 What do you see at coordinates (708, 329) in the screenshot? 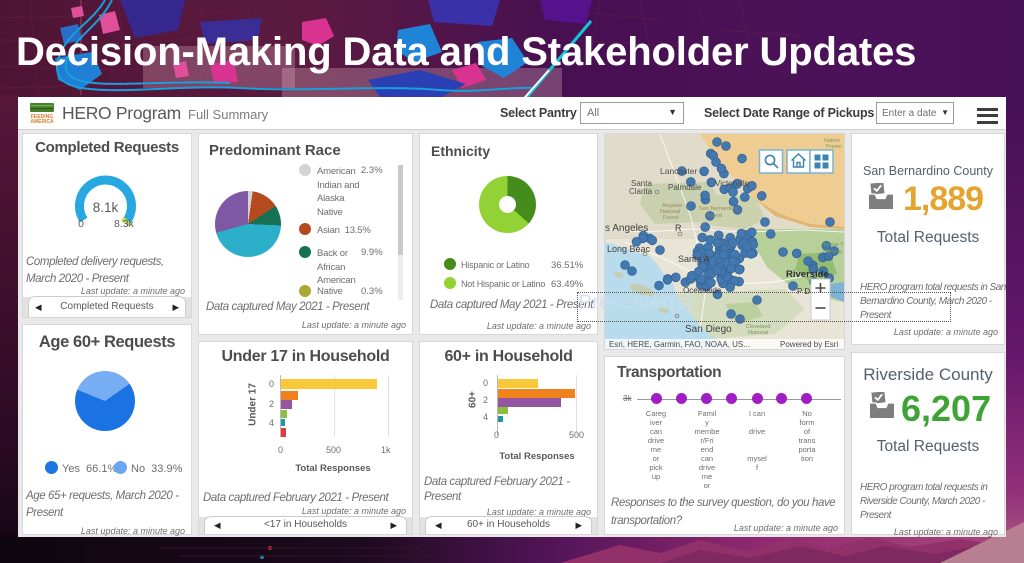
I see `svg-text: San Diego` at bounding box center [708, 329].